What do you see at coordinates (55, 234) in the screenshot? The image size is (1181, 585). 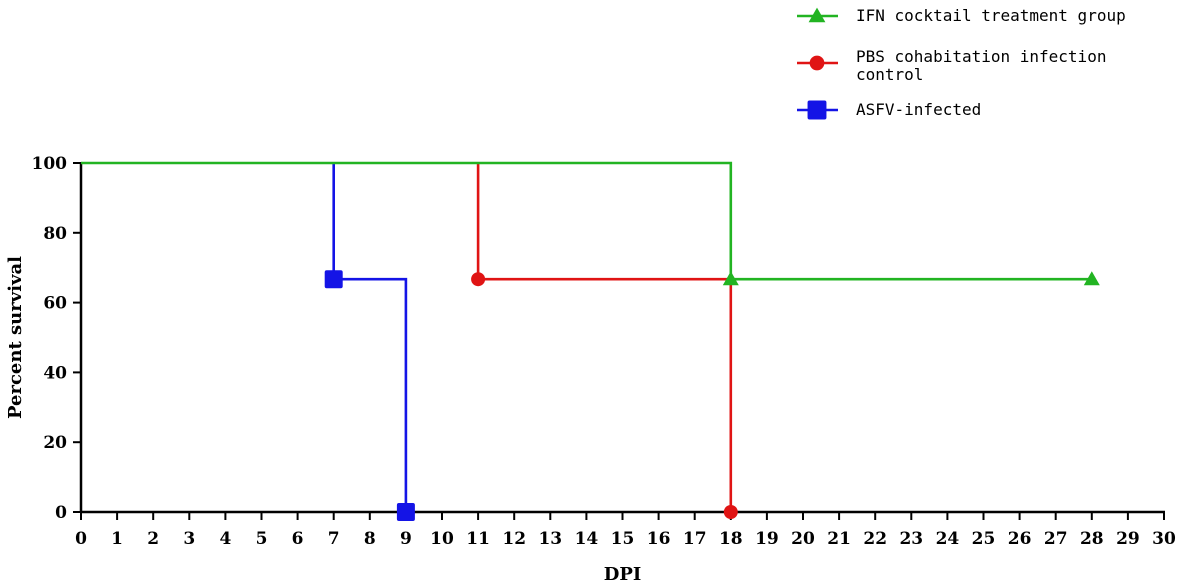 I see `y-tick-label: 80` at bounding box center [55, 234].